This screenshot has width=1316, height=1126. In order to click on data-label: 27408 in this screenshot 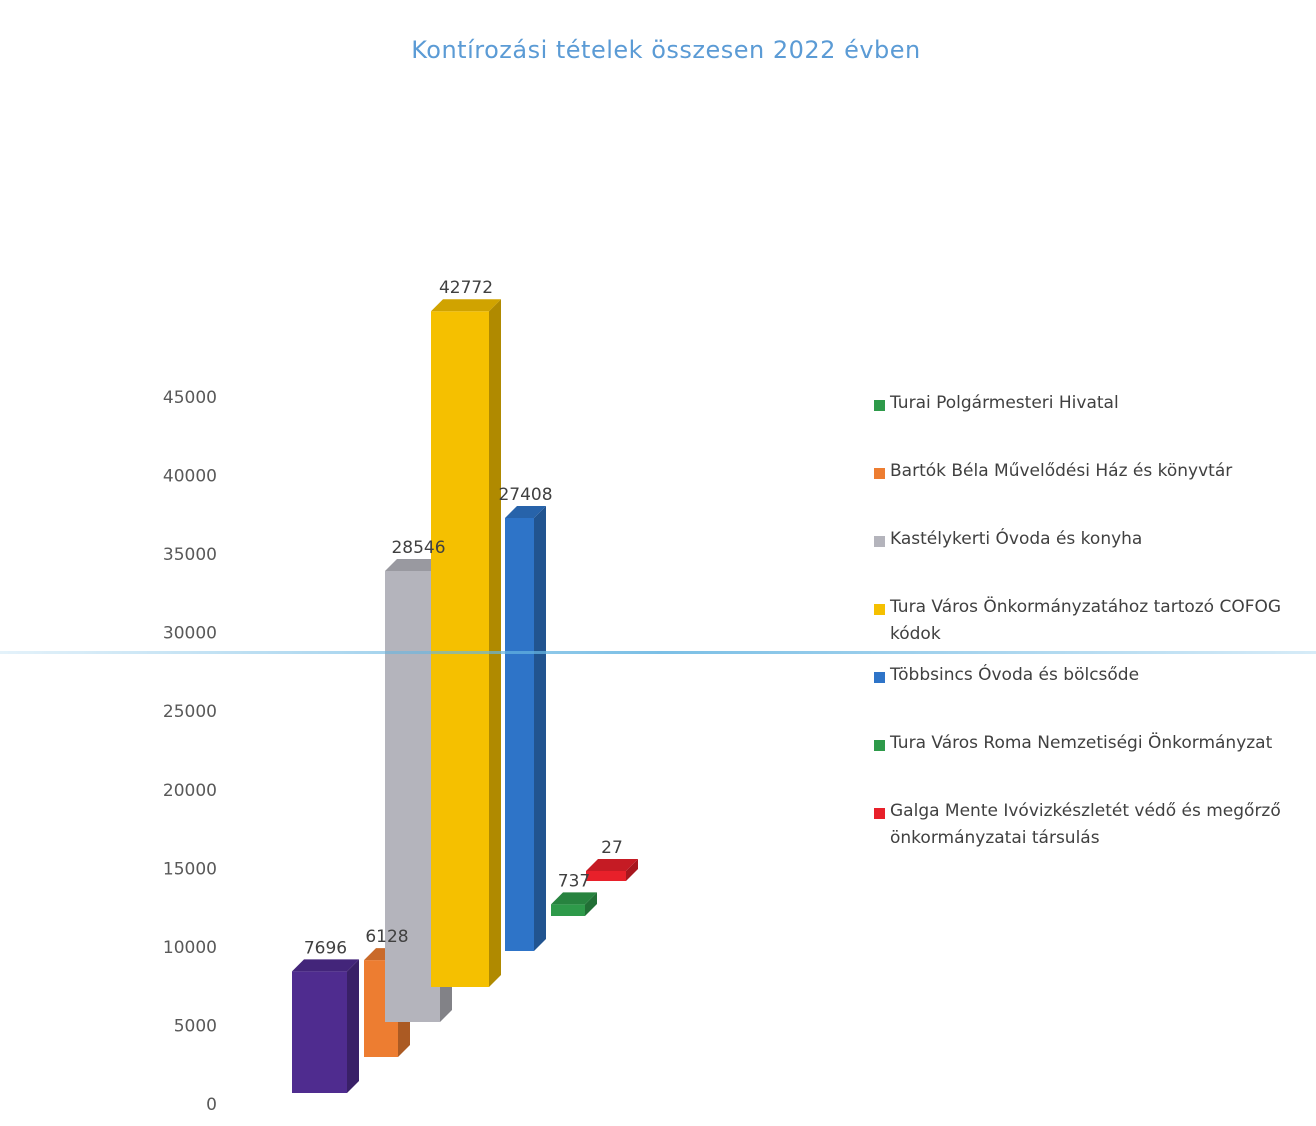, I will do `click(525, 495)`.